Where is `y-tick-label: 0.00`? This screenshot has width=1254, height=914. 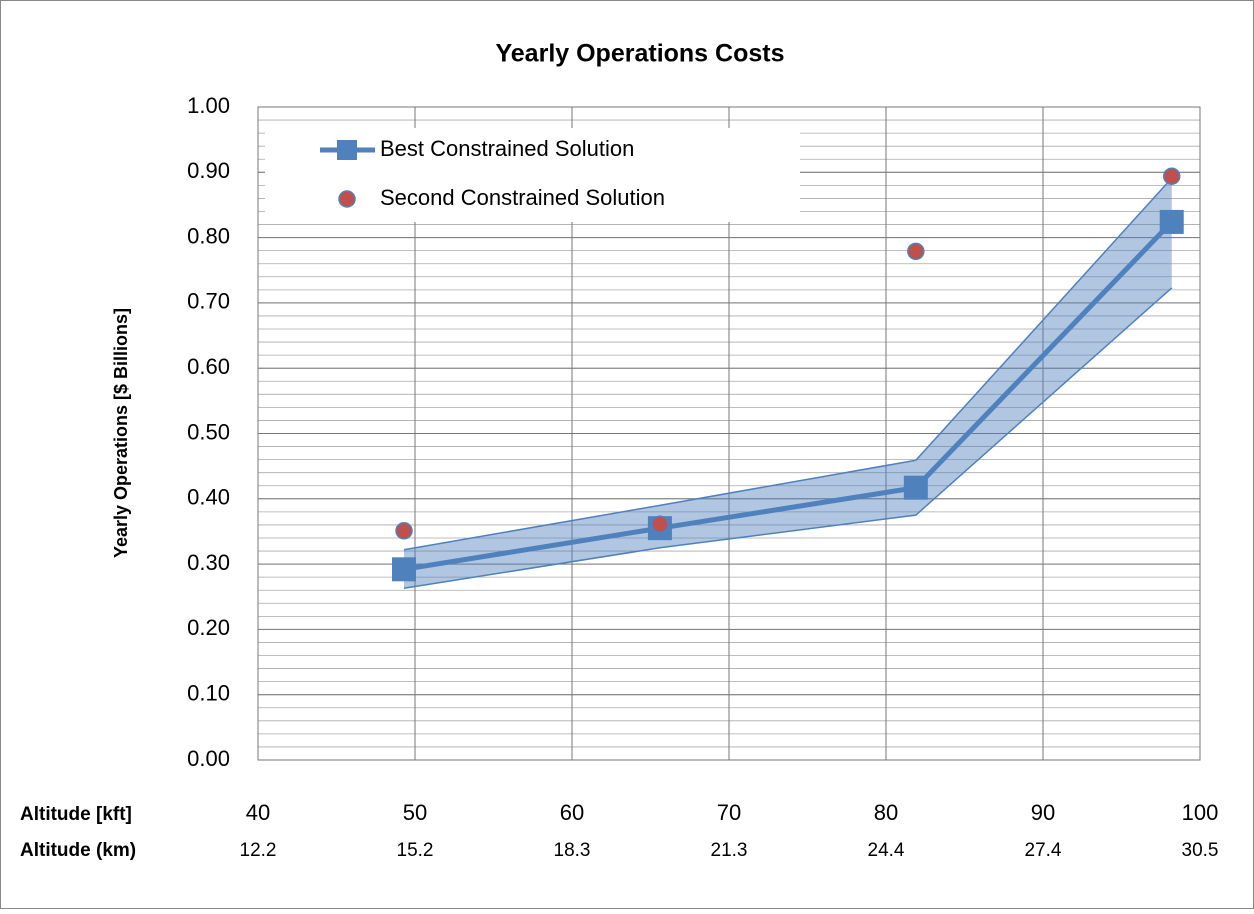 y-tick-label: 0.00 is located at coordinates (208, 758).